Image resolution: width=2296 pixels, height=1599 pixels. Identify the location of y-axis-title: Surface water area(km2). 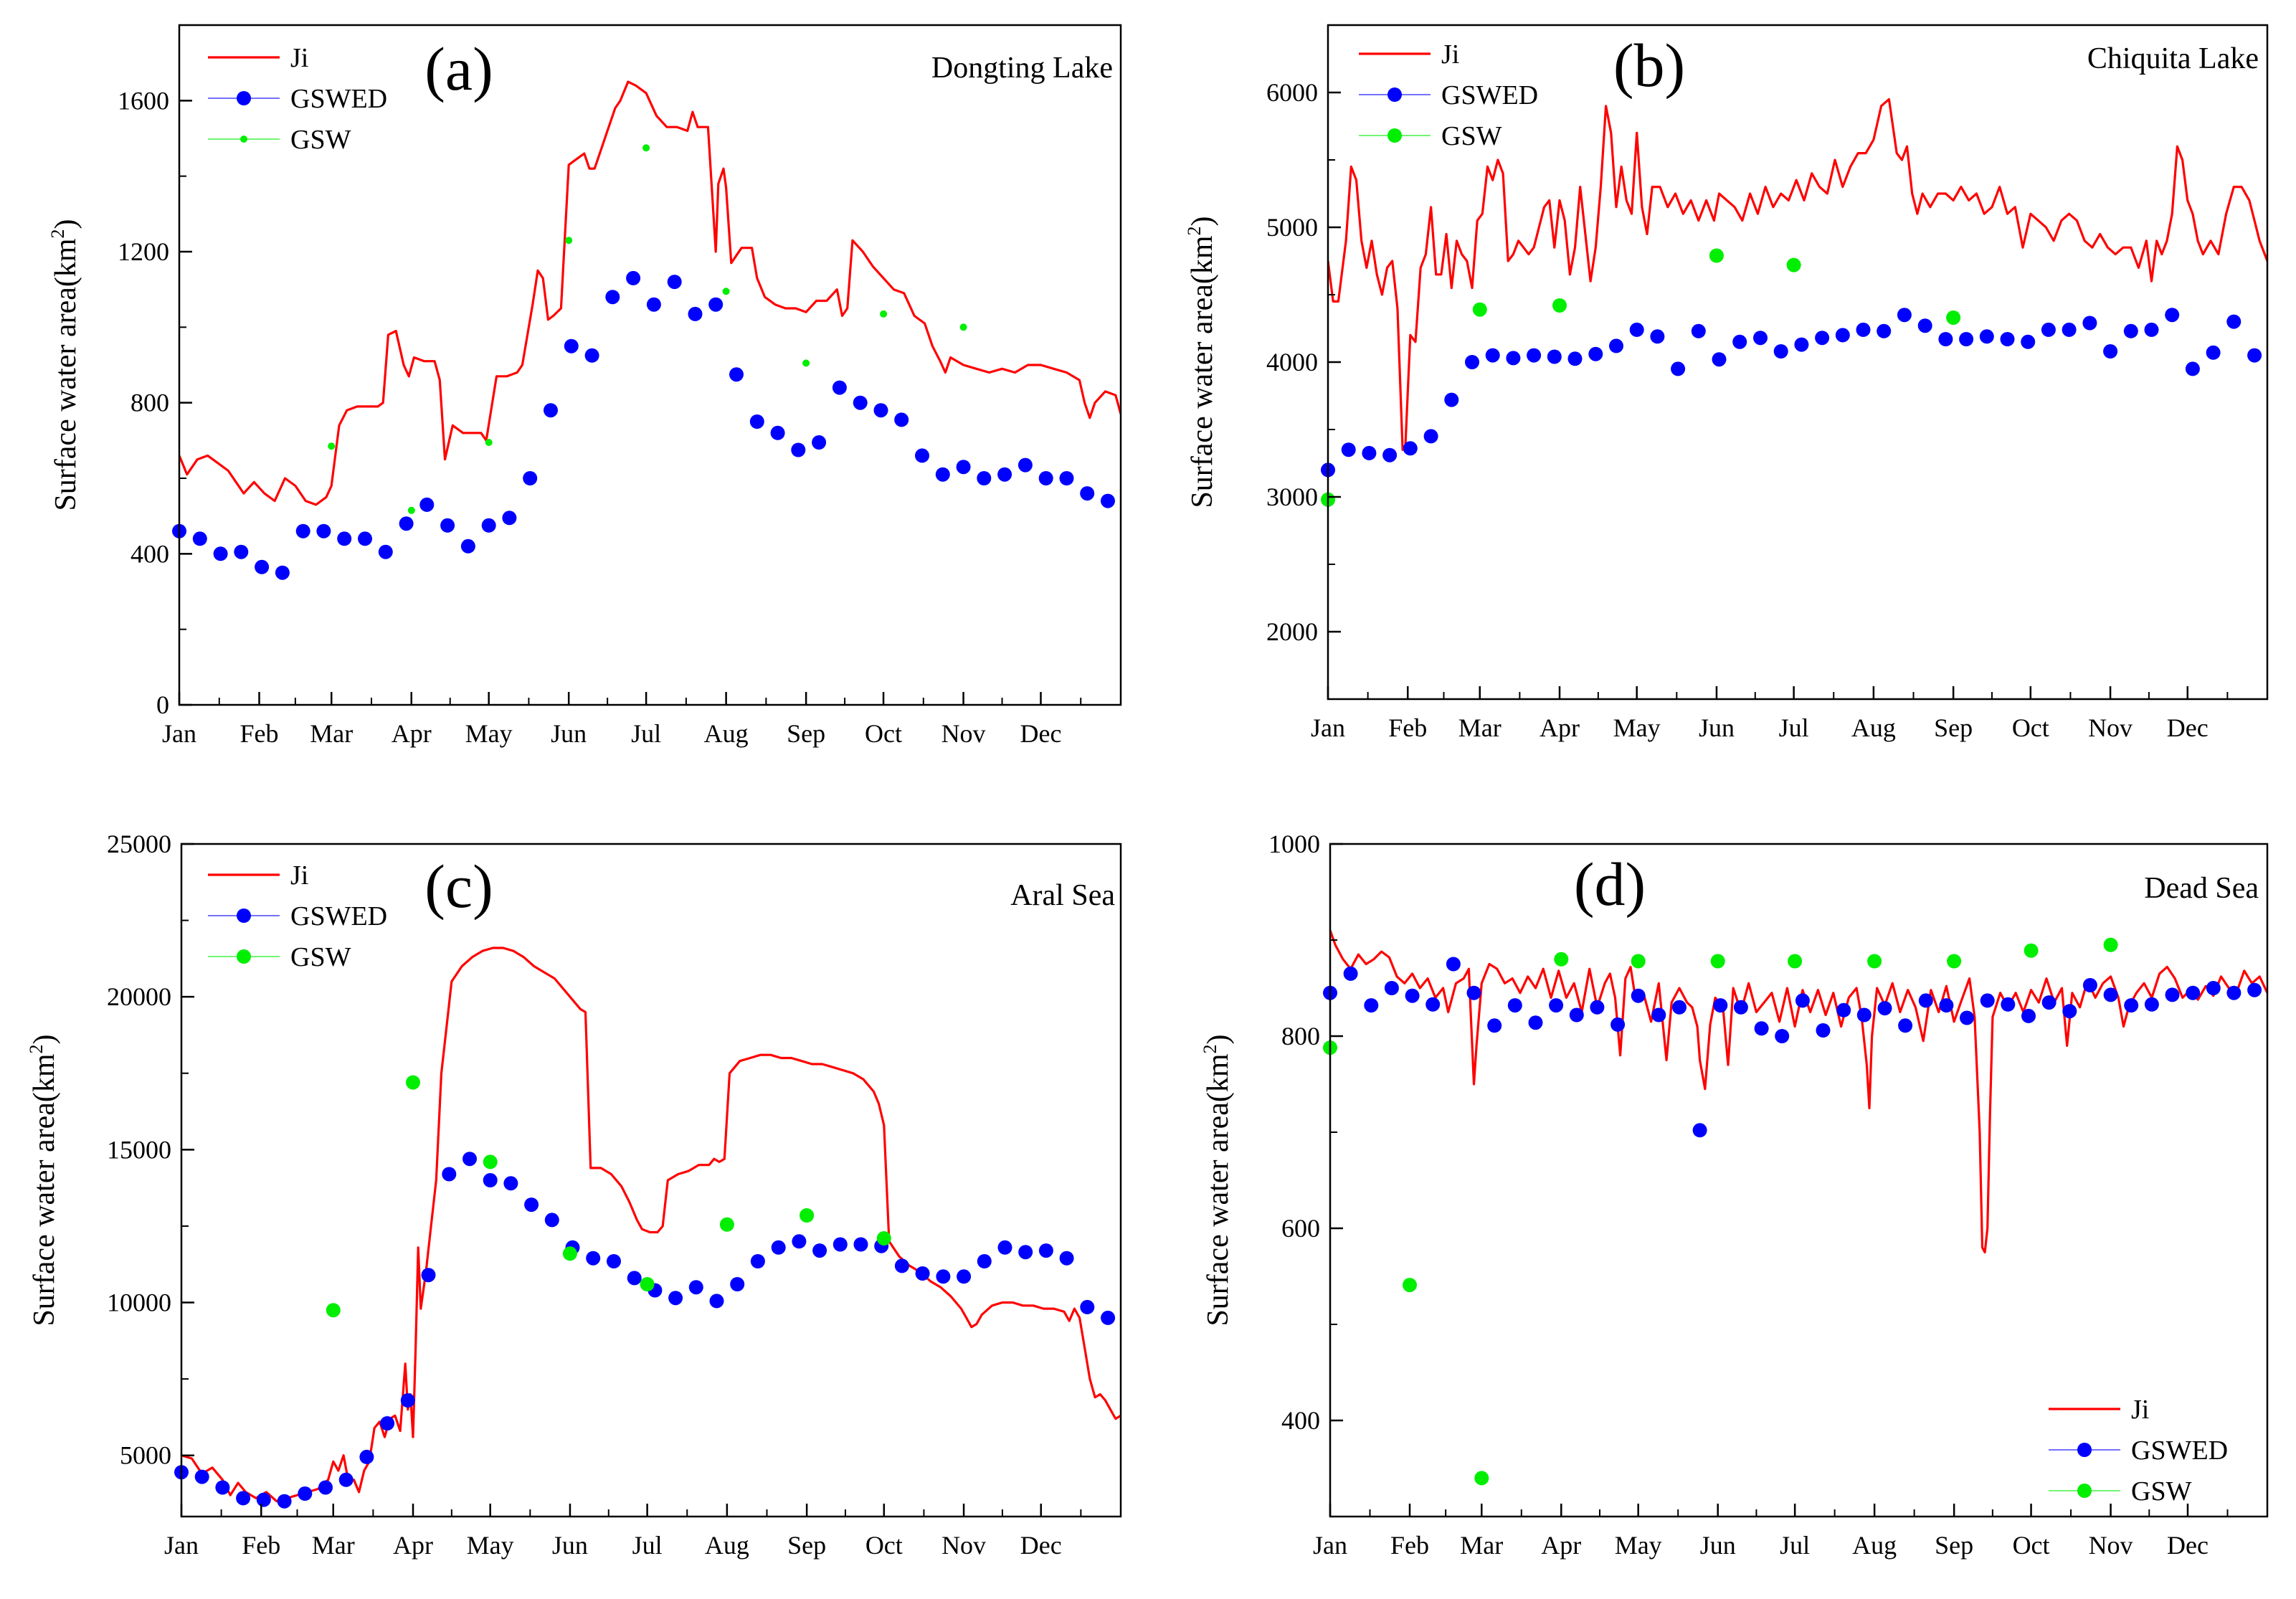
(1201, 362).